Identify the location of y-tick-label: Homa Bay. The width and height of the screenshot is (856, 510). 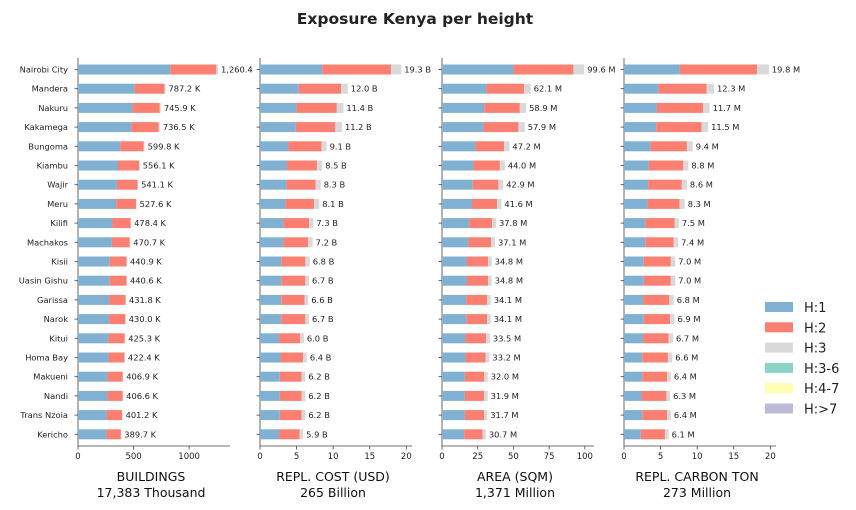
(46, 358).